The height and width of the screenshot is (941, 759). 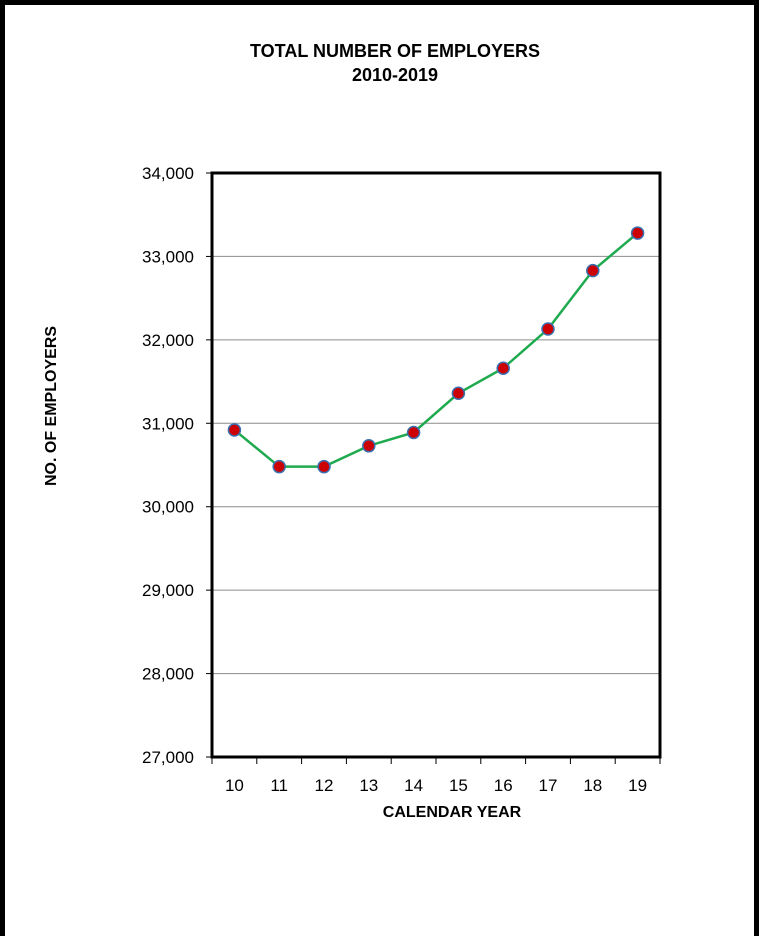 What do you see at coordinates (458, 785) in the screenshot?
I see `x-tick-label: 15` at bounding box center [458, 785].